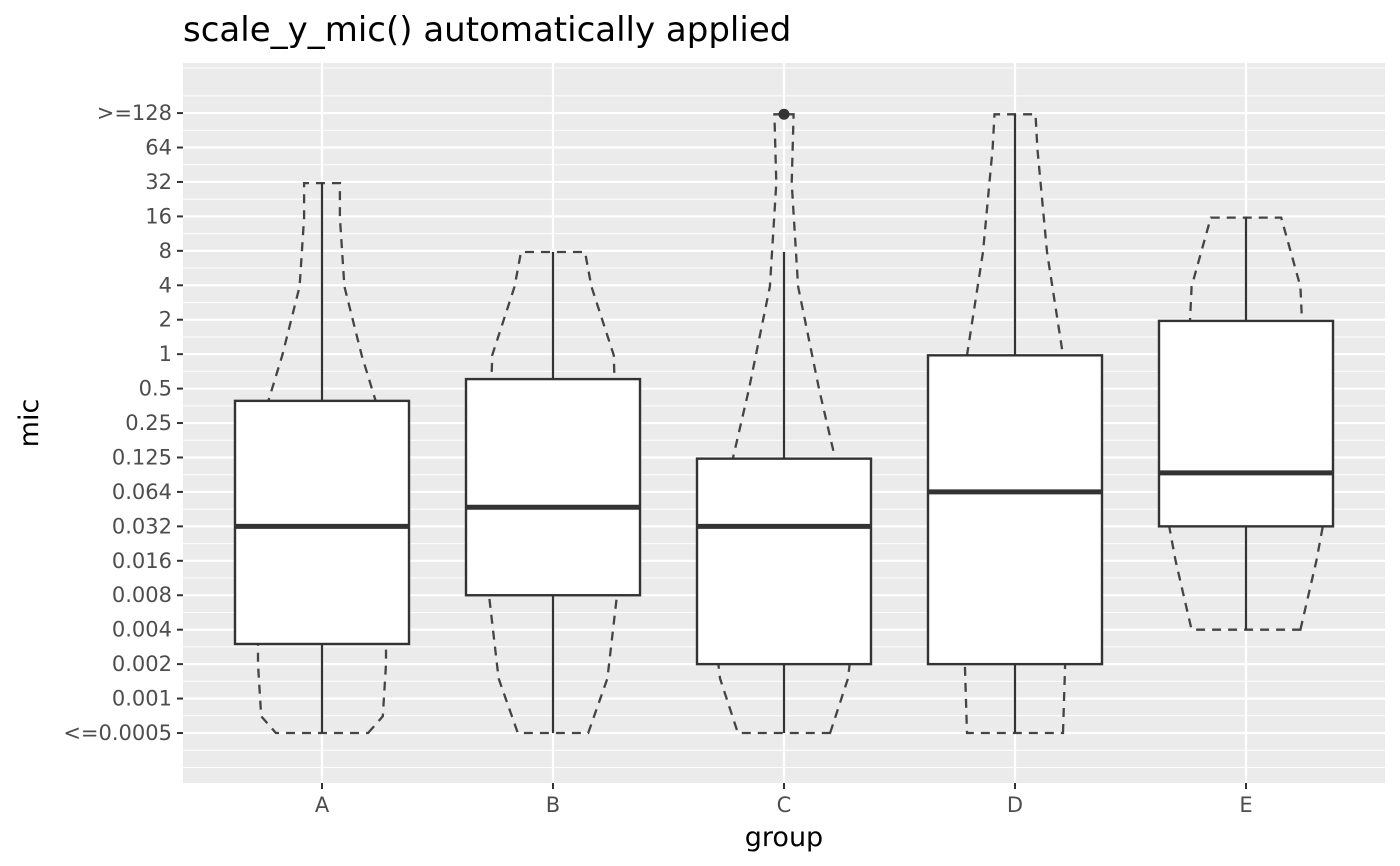  What do you see at coordinates (165, 354) in the screenshot?
I see `y-tick-label: 1` at bounding box center [165, 354].